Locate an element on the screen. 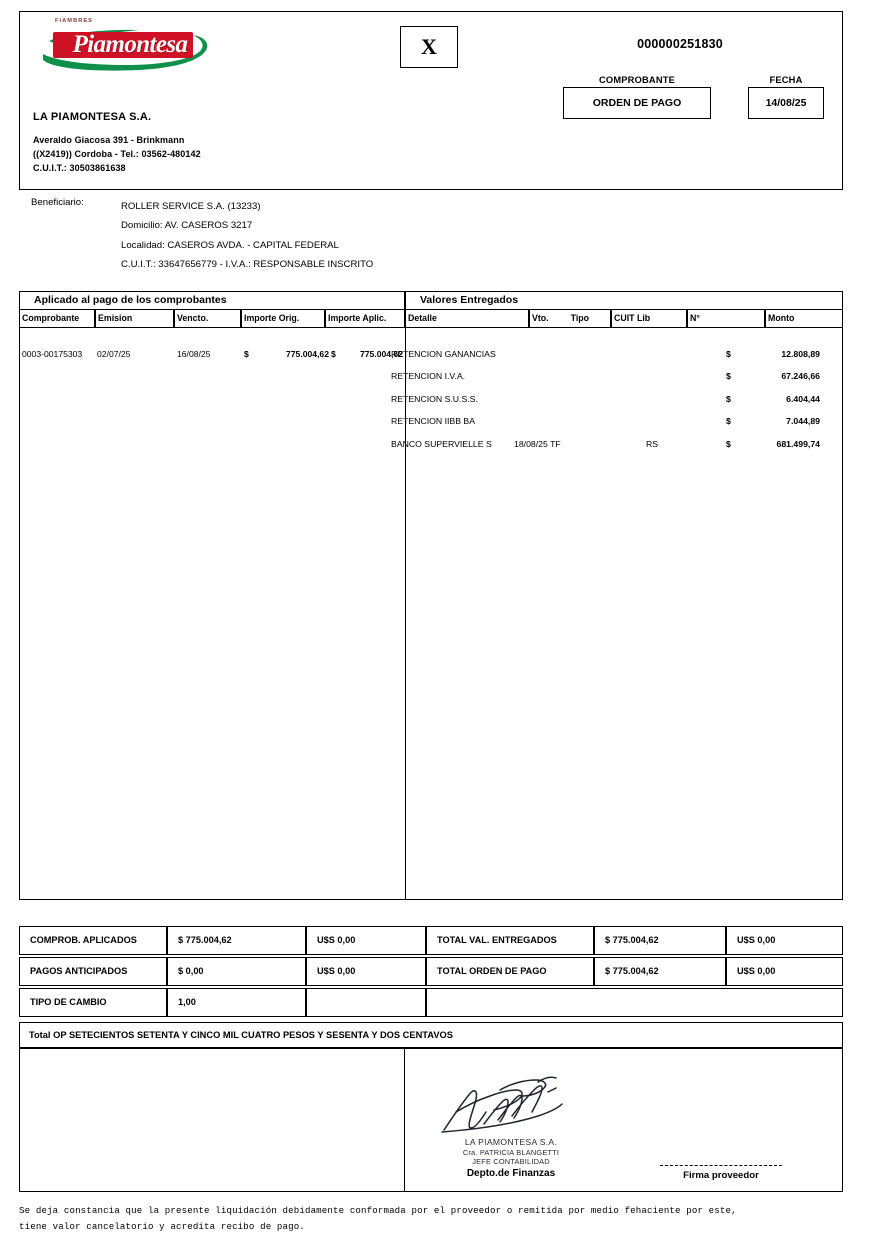  list-item: RETENCION GANANCIAS $ 12.808,89 is located at coordinates (606, 360).